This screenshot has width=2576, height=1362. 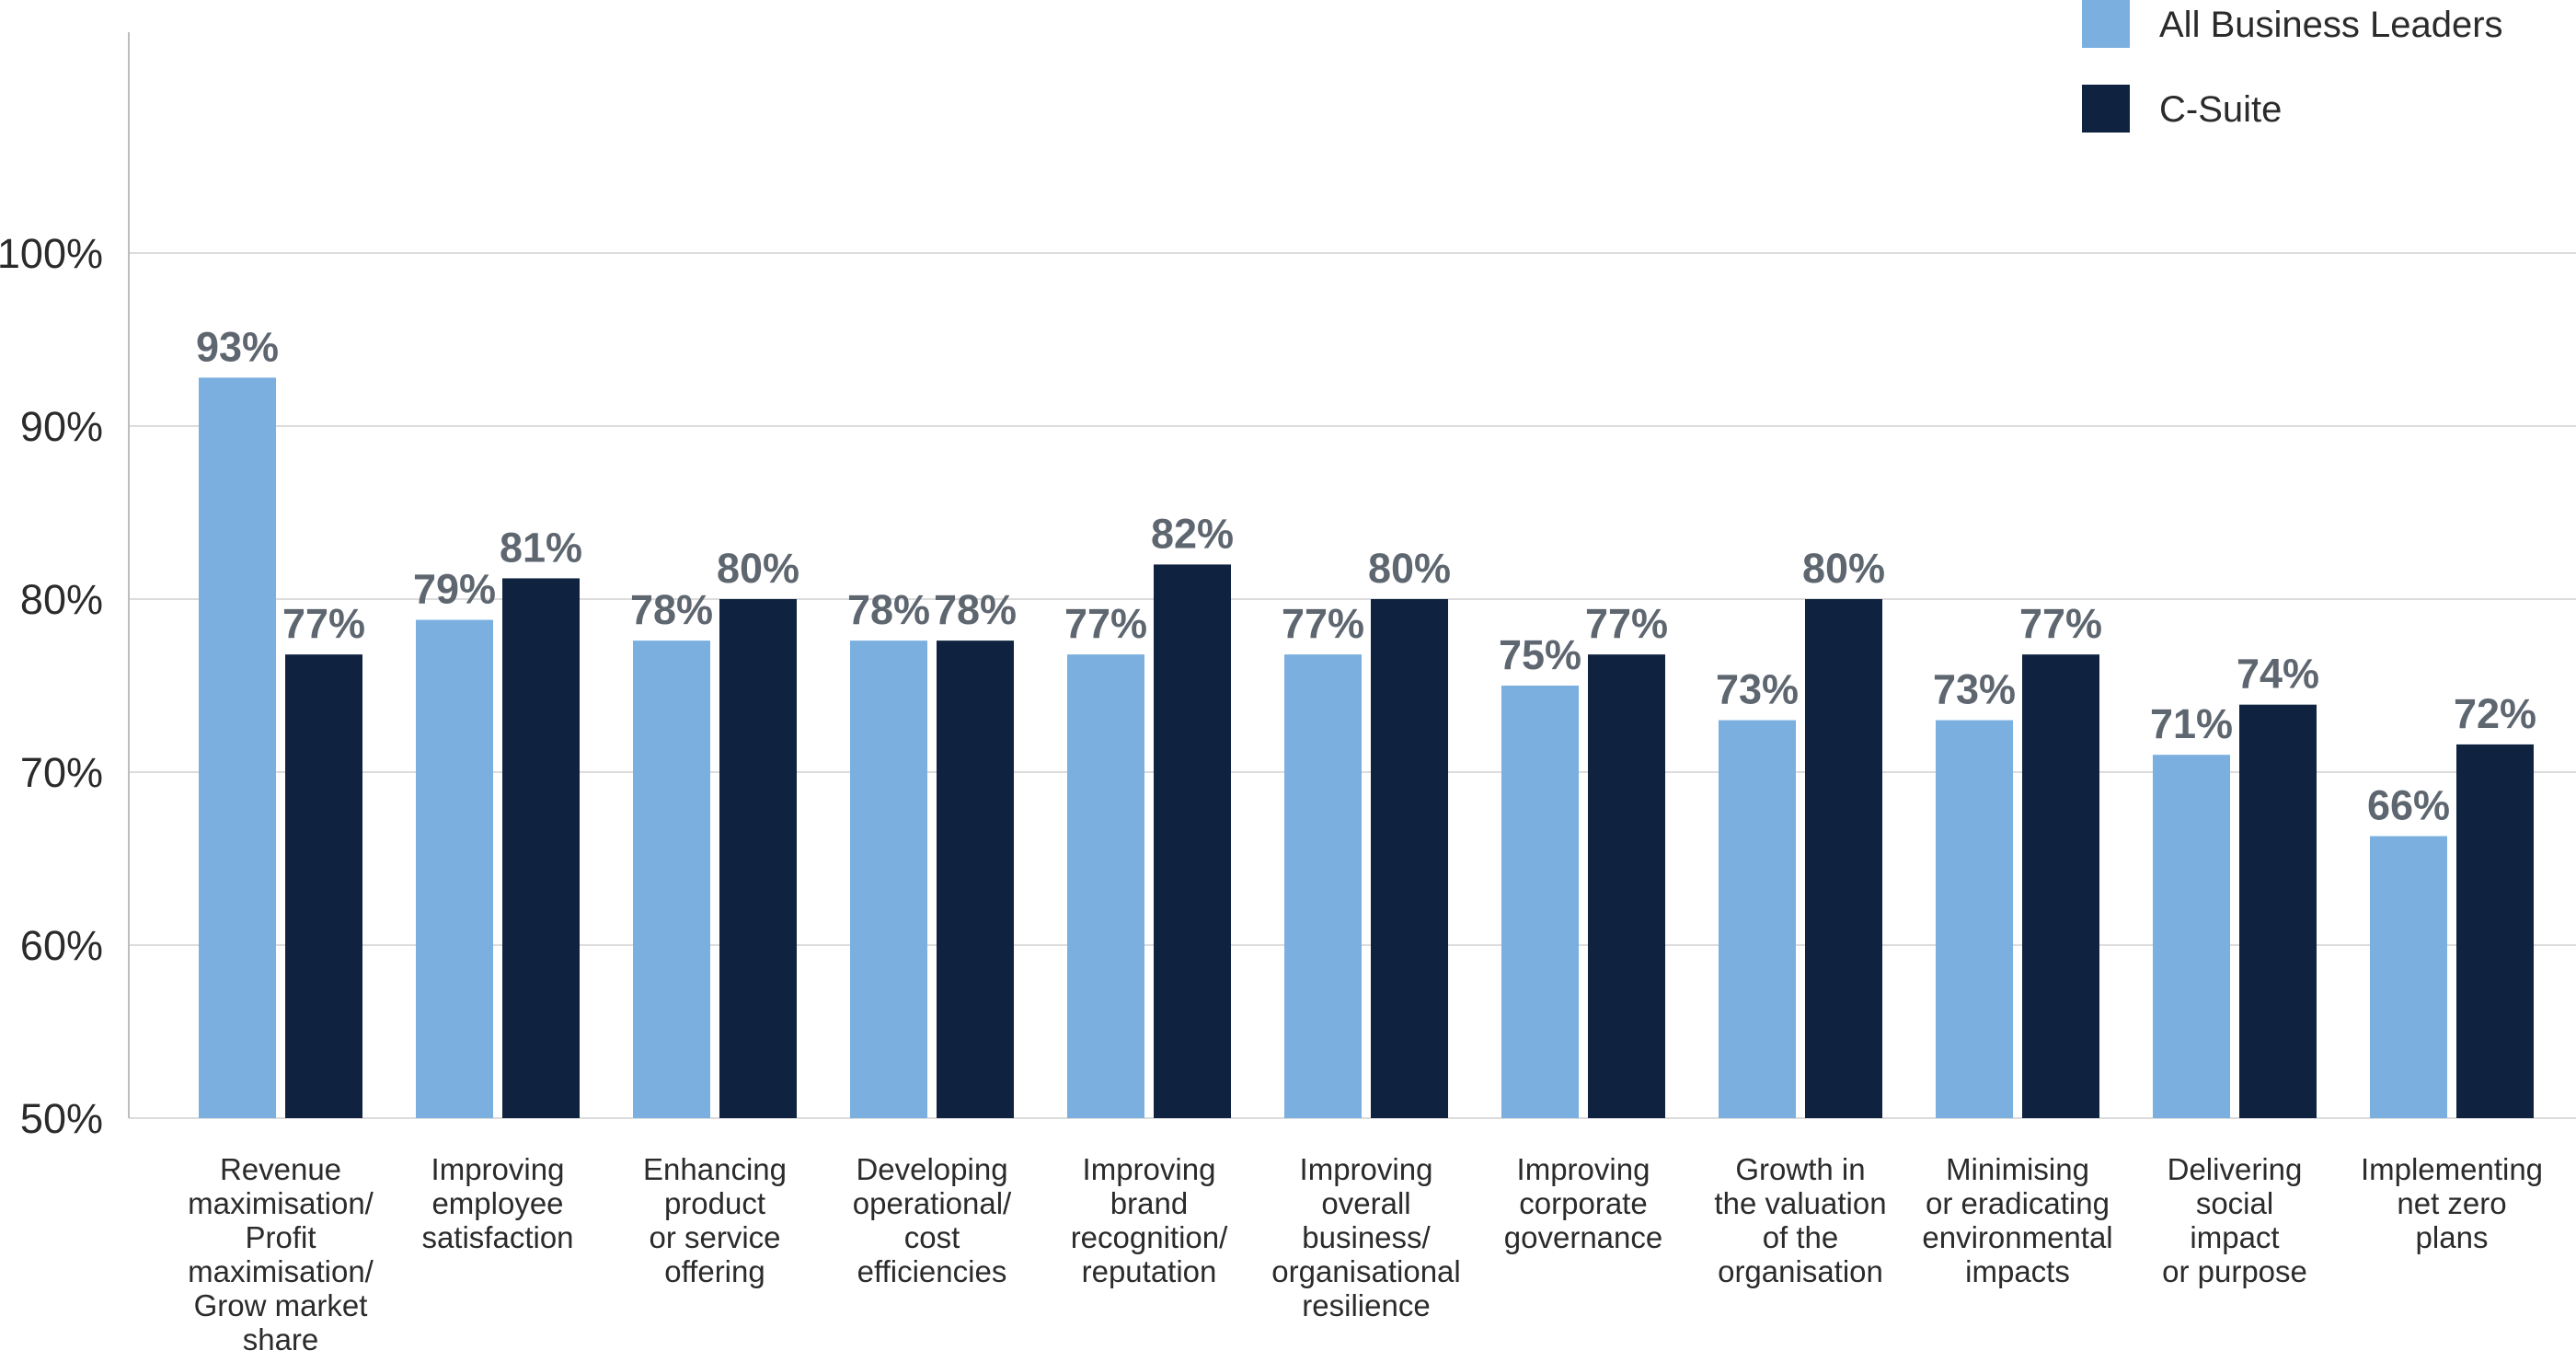 I want to click on category-label-line: organisation, so click(x=1800, y=1271).